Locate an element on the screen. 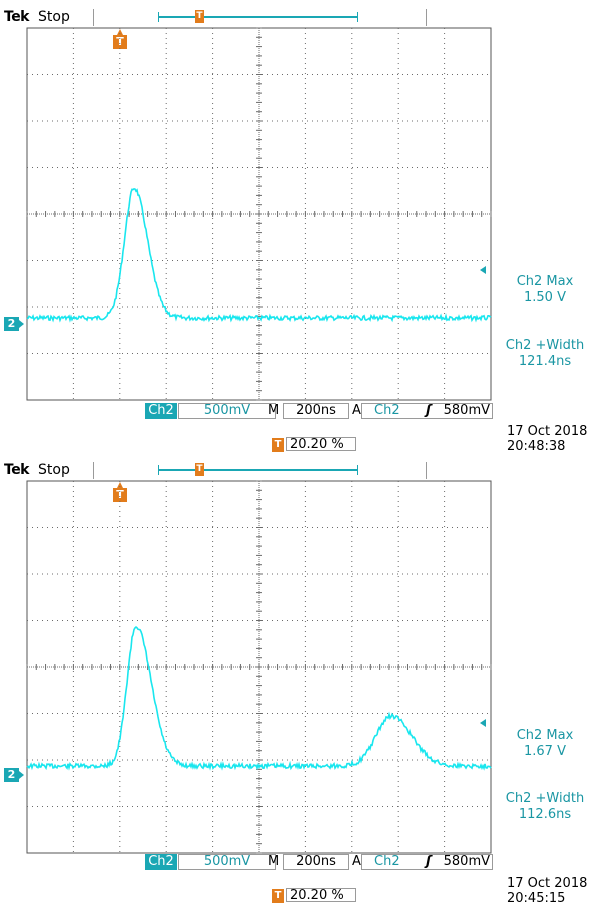 The width and height of the screenshot is (599, 907). measurement-value: 1.50 V is located at coordinates (545, 297).